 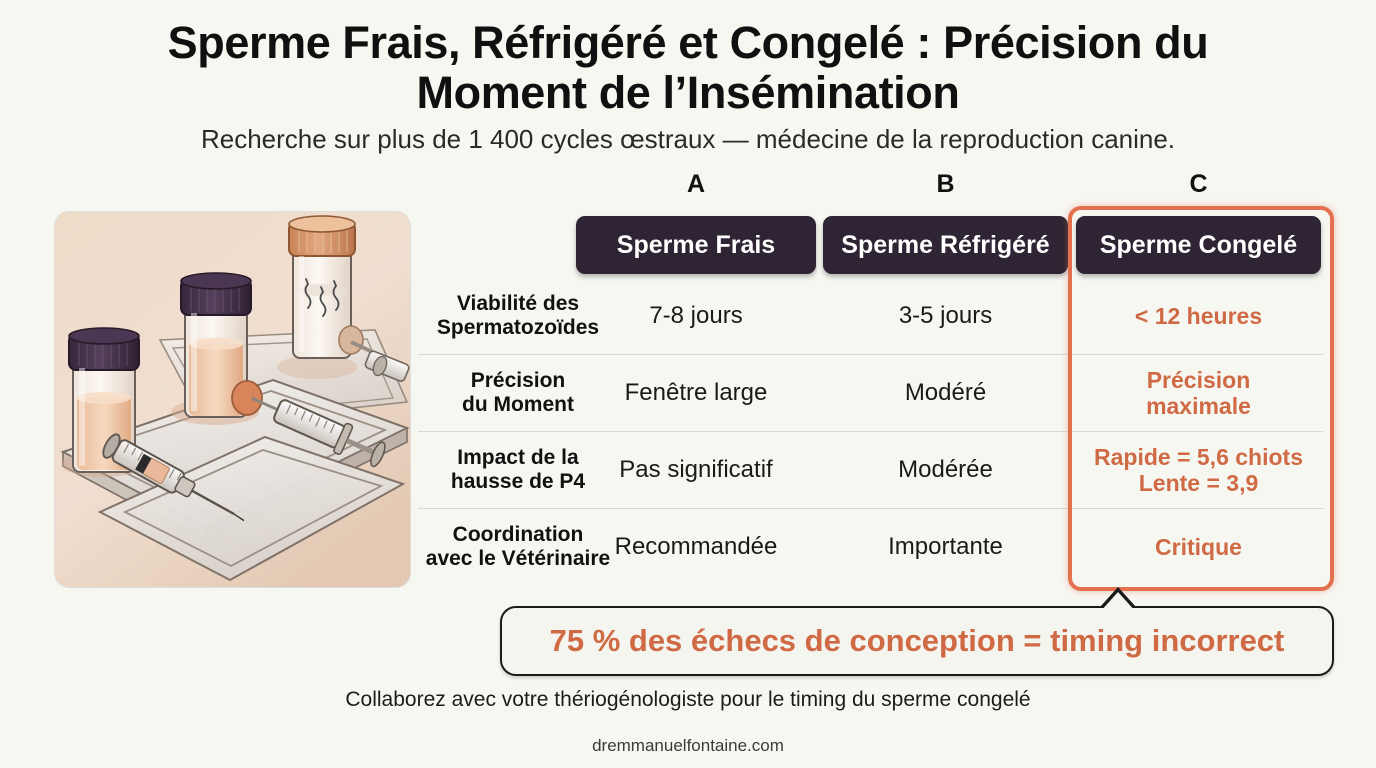 What do you see at coordinates (945, 547) in the screenshot?
I see `cell-coordination-chilled: Importante` at bounding box center [945, 547].